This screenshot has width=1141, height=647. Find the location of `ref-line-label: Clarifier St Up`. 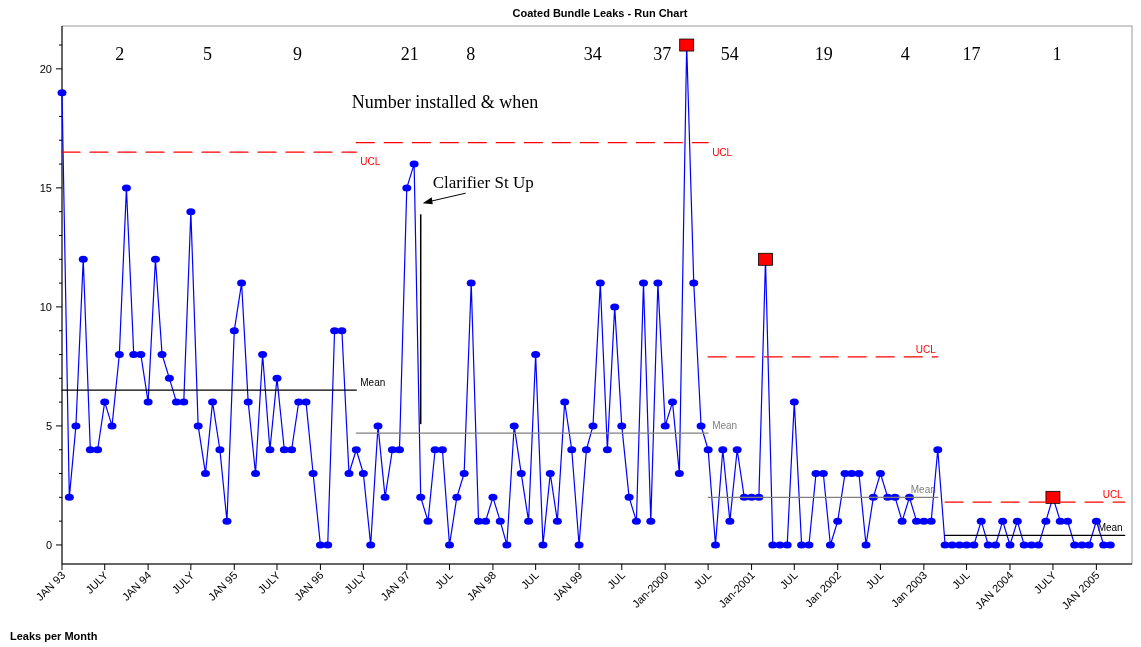

ref-line-label: Clarifier St Up is located at coordinates (483, 183).